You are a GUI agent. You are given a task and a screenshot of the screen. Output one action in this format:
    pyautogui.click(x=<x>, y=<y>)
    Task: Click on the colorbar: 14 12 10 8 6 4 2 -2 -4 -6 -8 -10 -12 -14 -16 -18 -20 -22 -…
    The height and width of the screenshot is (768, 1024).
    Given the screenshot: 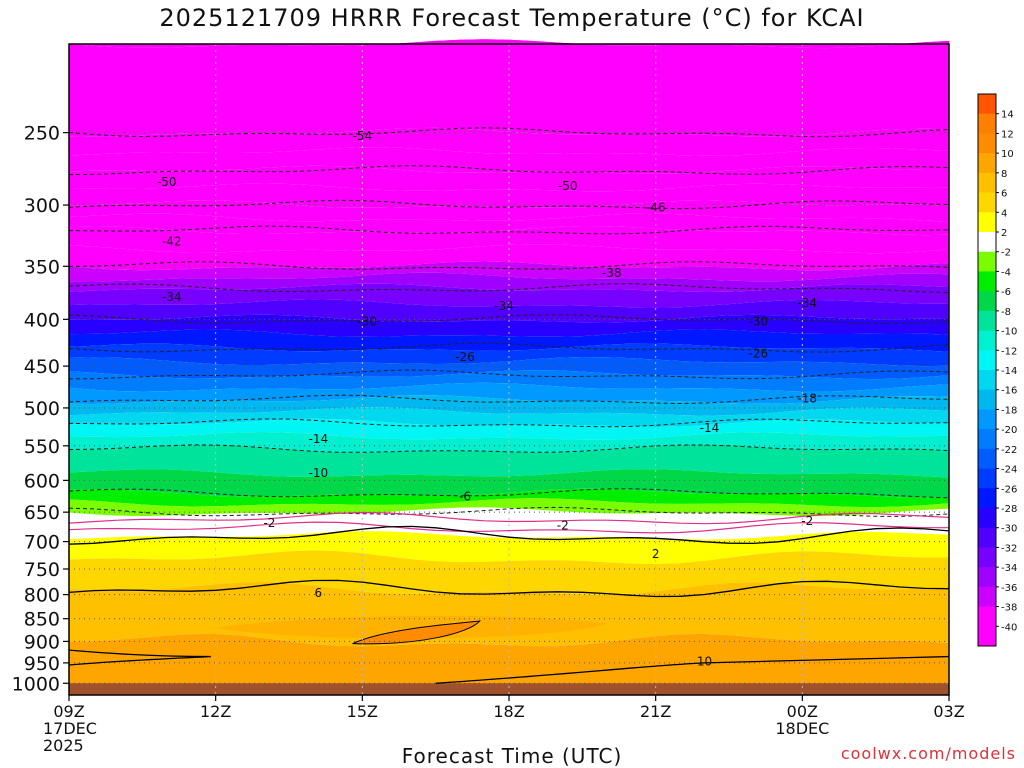 What is the action you would take?
    pyautogui.click(x=997, y=370)
    